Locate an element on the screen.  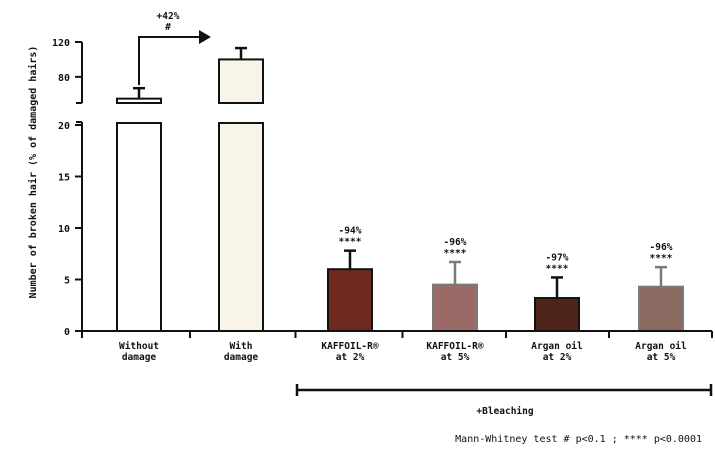
y-tick-label: 80 is located at coordinates (64, 78).